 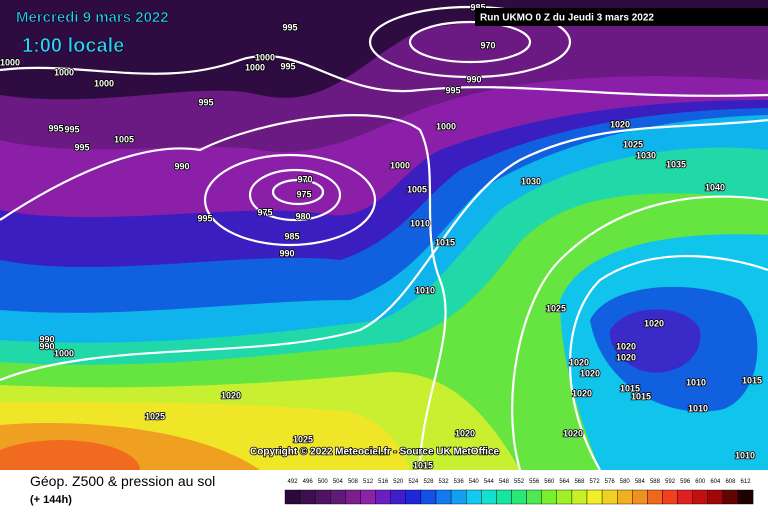 What do you see at coordinates (655, 482) in the screenshot?
I see `scale-label: 588` at bounding box center [655, 482].